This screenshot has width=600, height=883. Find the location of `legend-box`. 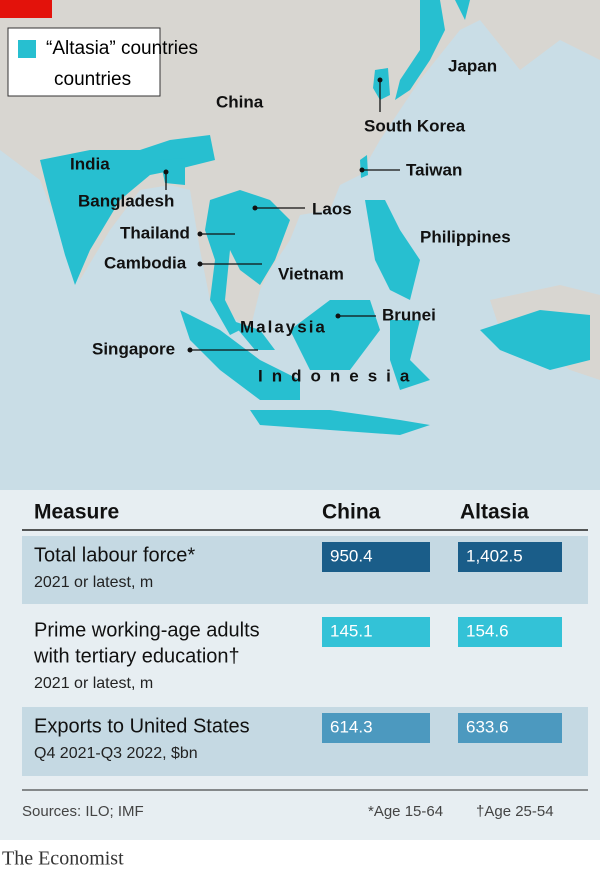

legend-box is located at coordinates (84, 62).